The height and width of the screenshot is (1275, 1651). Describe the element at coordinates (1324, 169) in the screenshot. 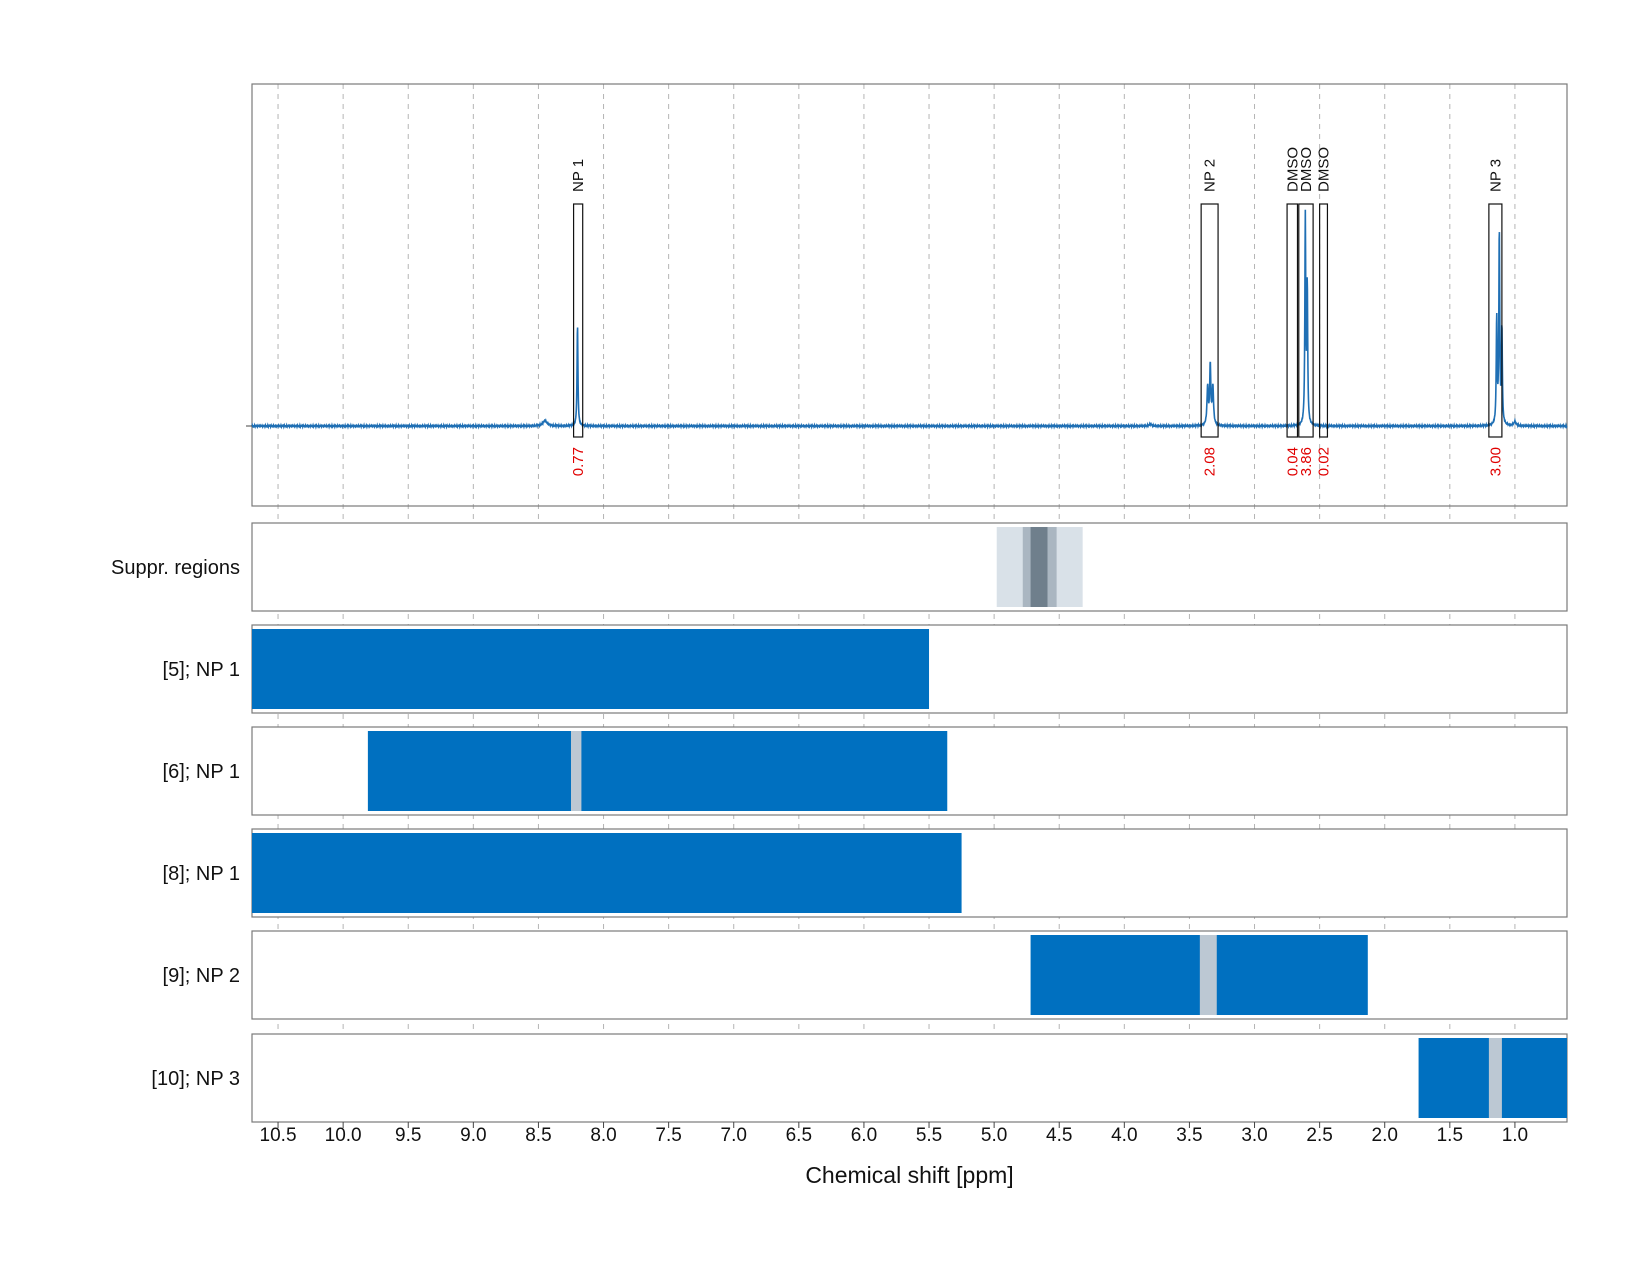

I see `peak-label-4: DMSO` at that location.